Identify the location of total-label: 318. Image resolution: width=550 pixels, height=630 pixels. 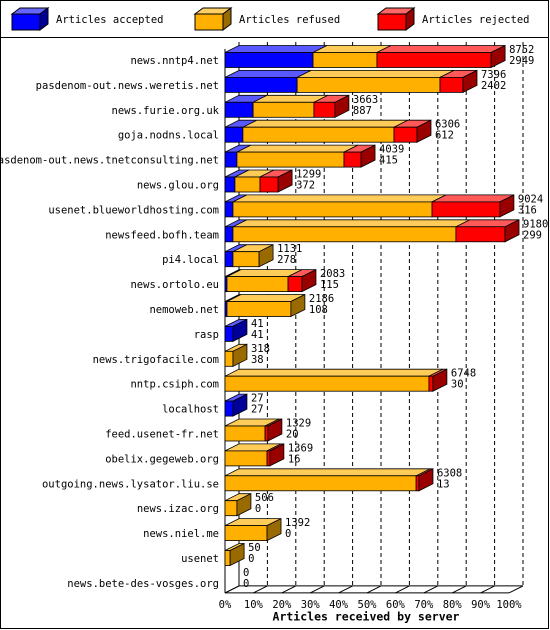
(260, 349).